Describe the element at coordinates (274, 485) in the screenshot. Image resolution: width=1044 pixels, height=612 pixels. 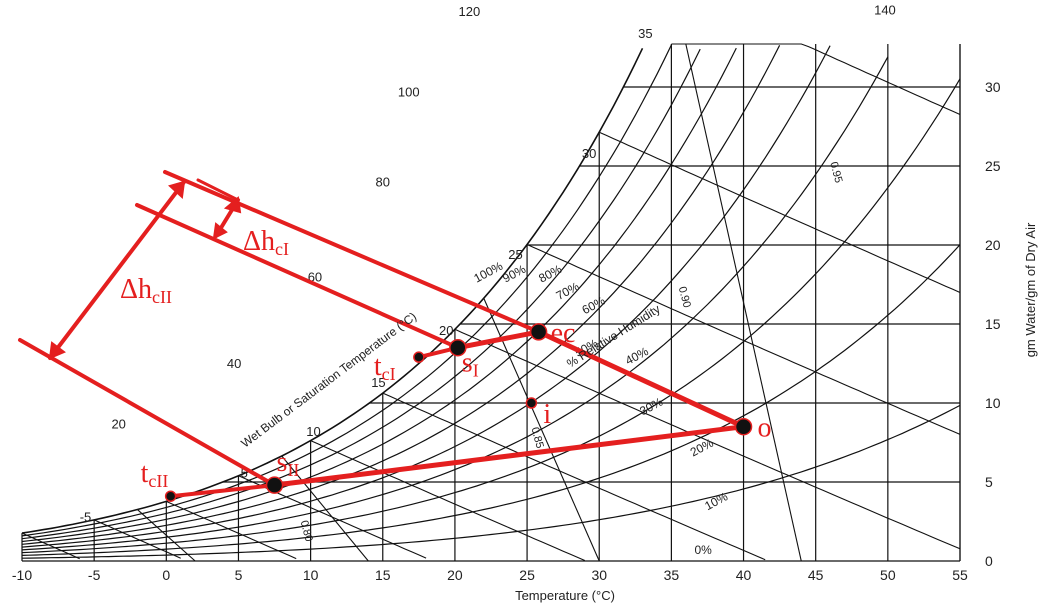
I see `point-sII` at that location.